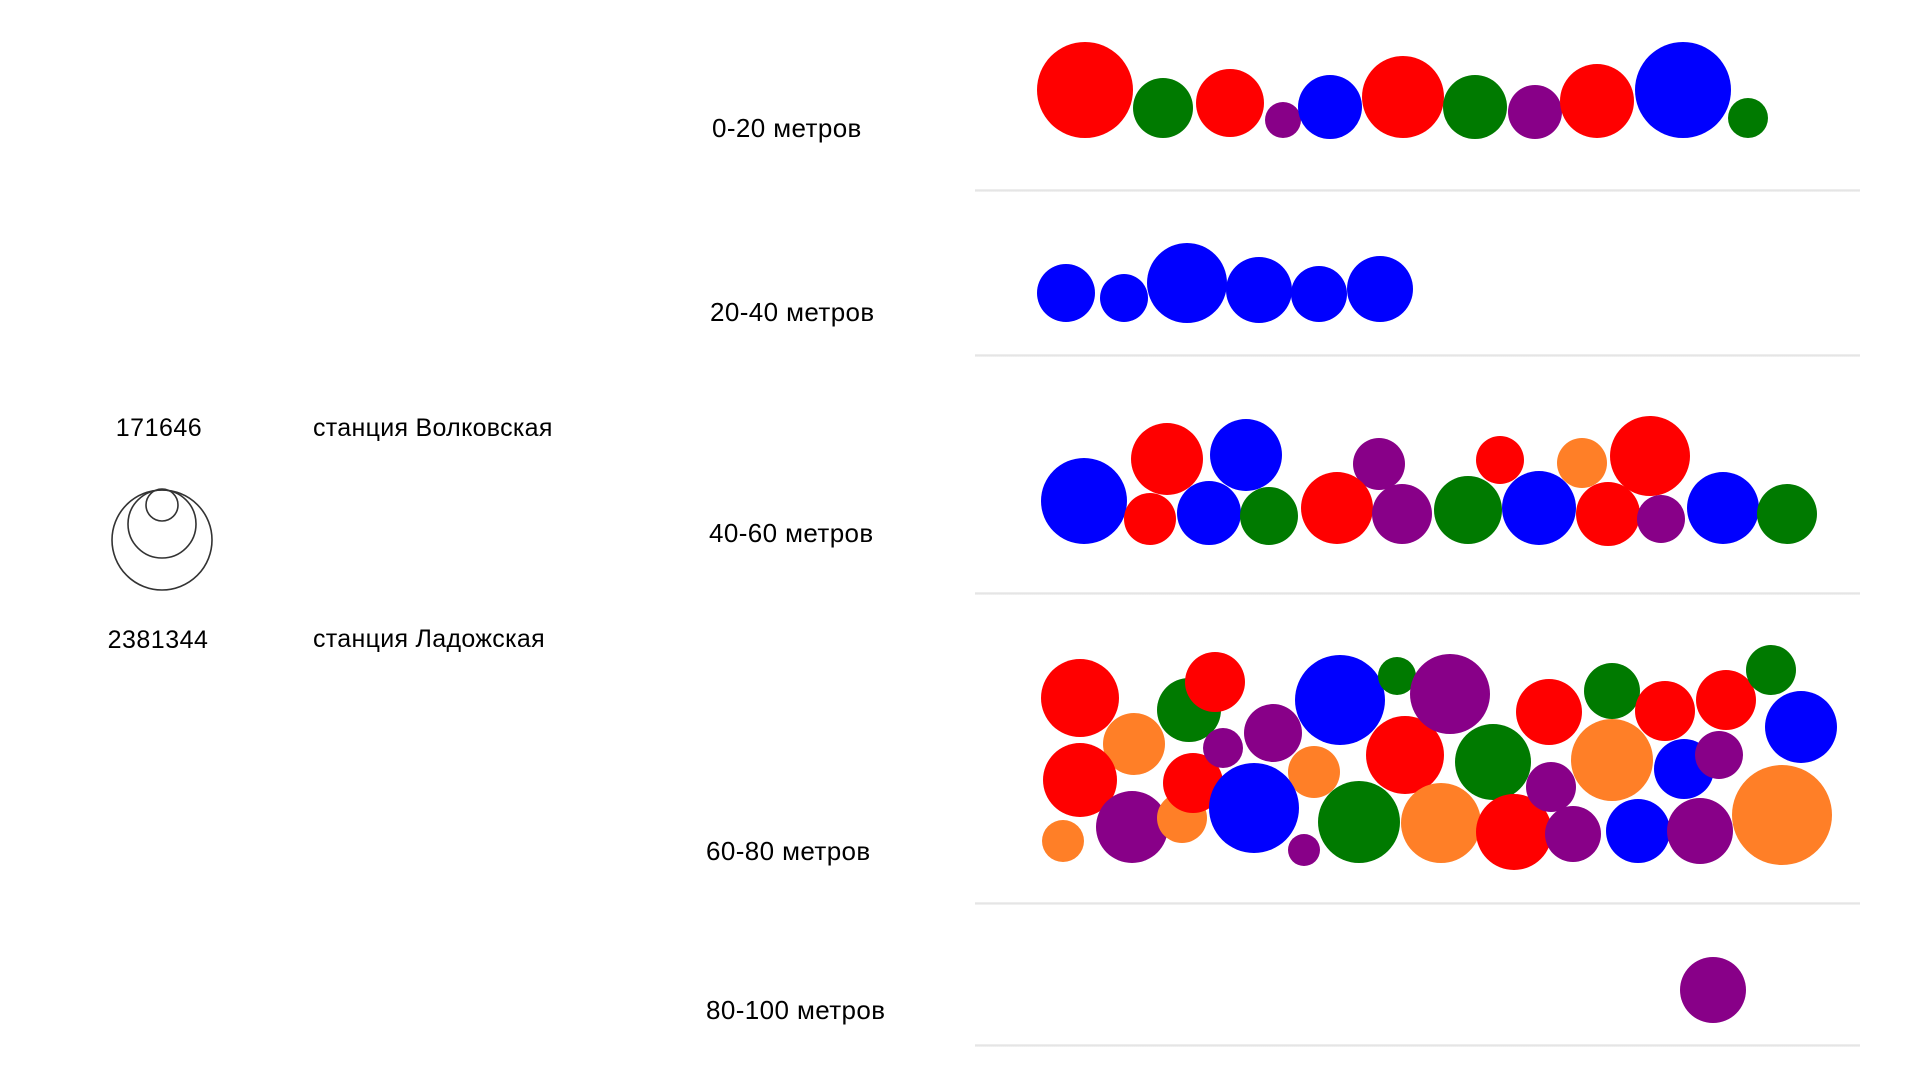 The image size is (1920, 1080). I want to click on legend-circle-small, so click(162, 505).